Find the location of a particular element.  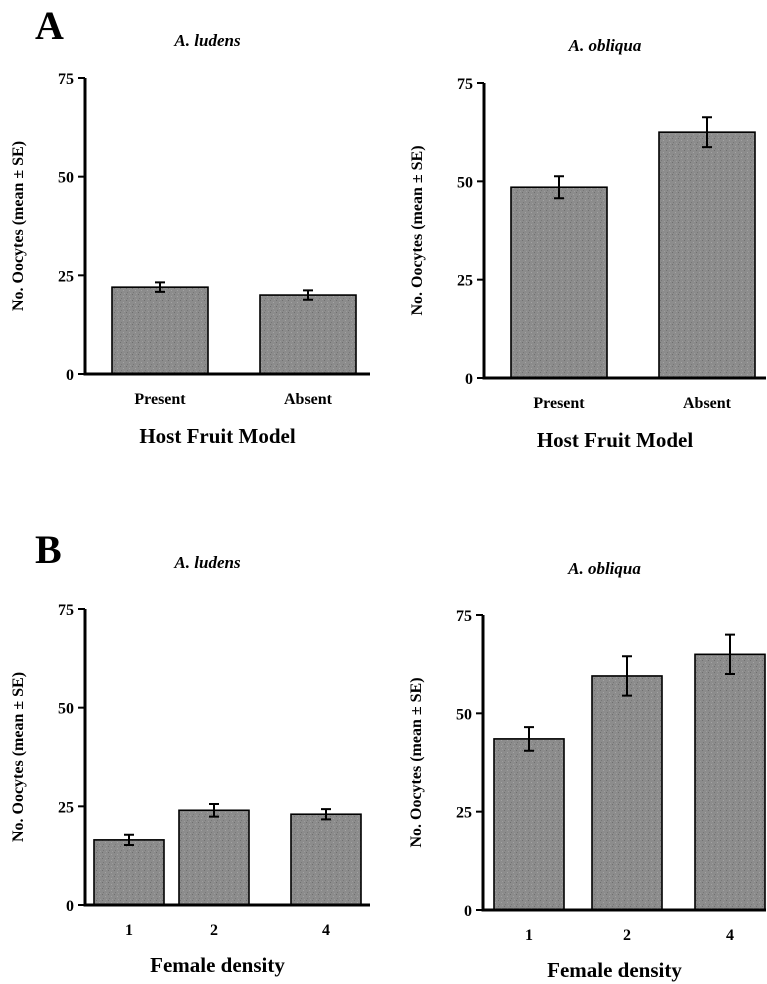

chart-3-y-tick-label-0: 0 is located at coordinates (70, 906).